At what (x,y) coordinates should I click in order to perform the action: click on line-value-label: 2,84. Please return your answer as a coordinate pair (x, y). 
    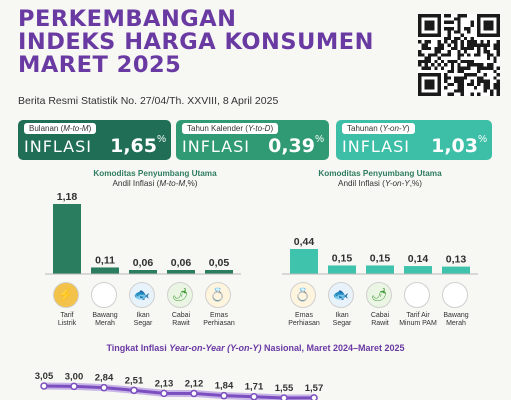
    Looking at the image, I should click on (104, 378).